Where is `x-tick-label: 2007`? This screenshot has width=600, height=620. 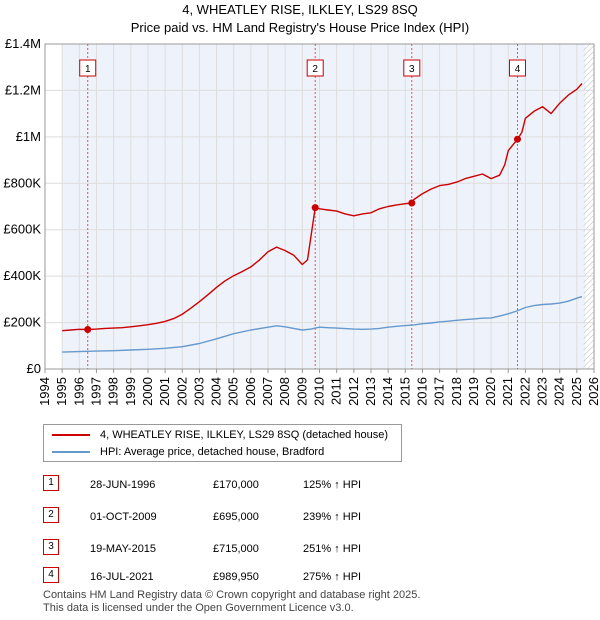 x-tick-label: 2007 is located at coordinates (267, 391).